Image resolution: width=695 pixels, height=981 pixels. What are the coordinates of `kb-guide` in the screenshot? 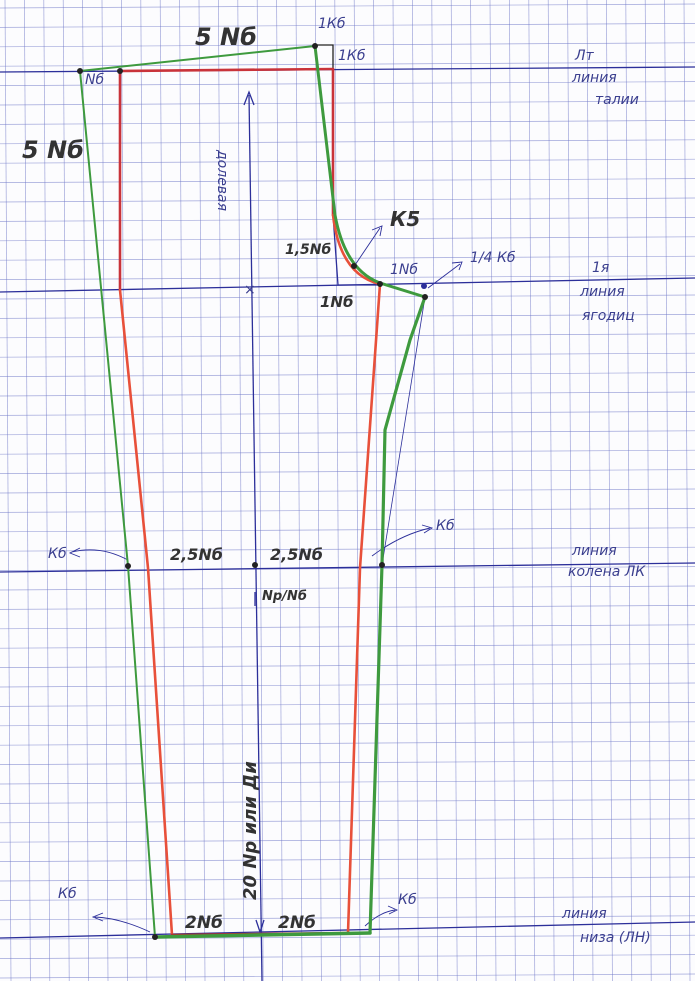 It's located at (356, 250).